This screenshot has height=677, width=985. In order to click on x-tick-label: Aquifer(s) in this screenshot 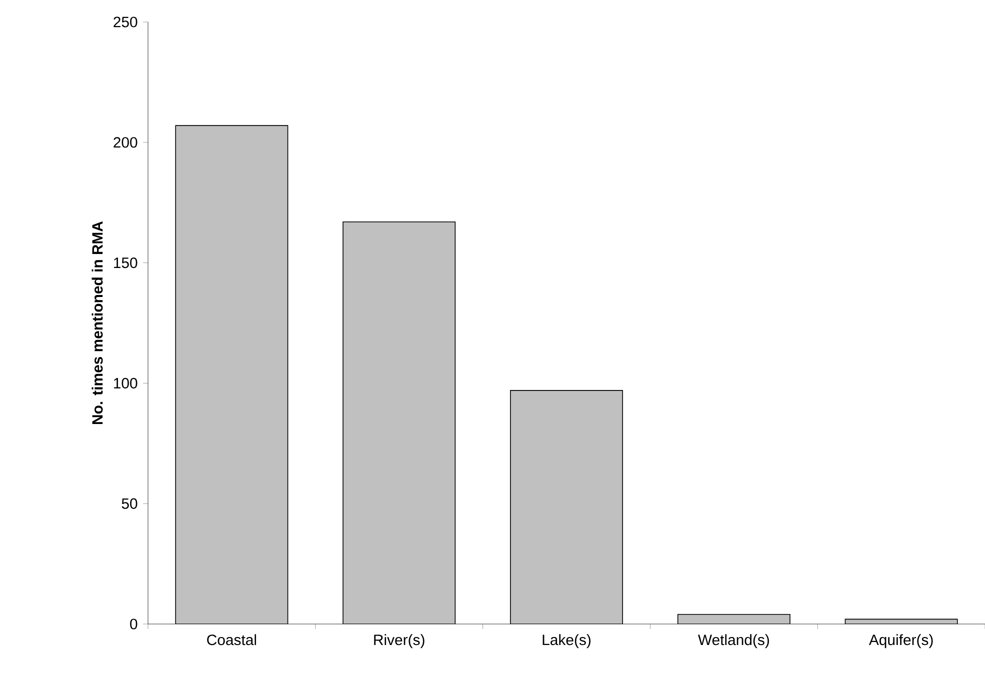, I will do `click(900, 641)`.